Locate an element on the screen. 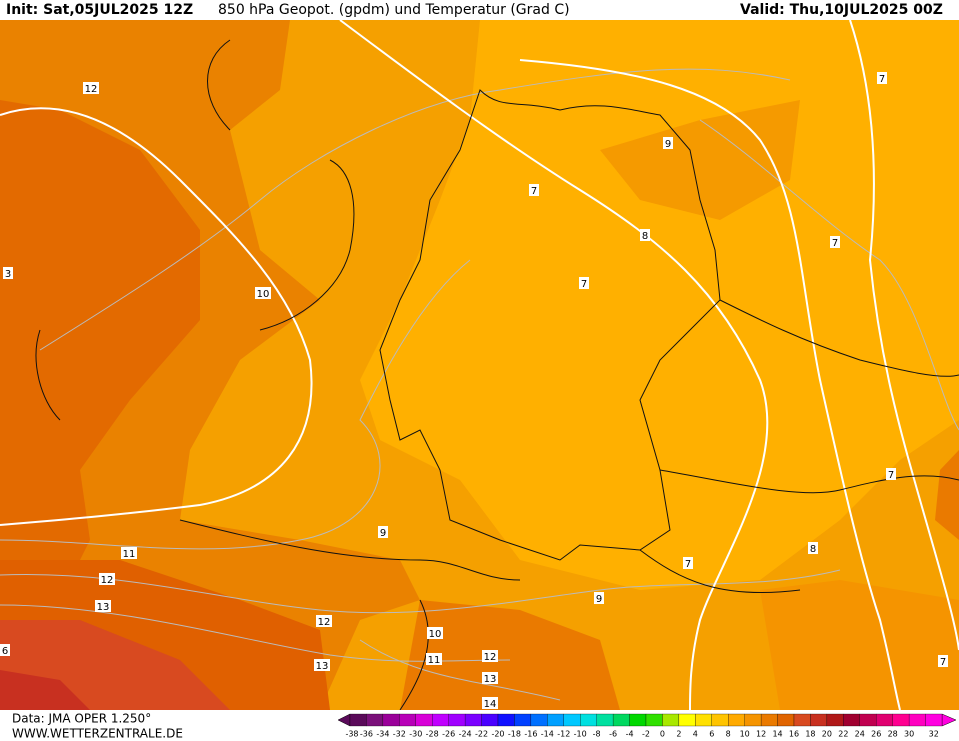  colorbar-tick-label: -16 is located at coordinates (530, 734).